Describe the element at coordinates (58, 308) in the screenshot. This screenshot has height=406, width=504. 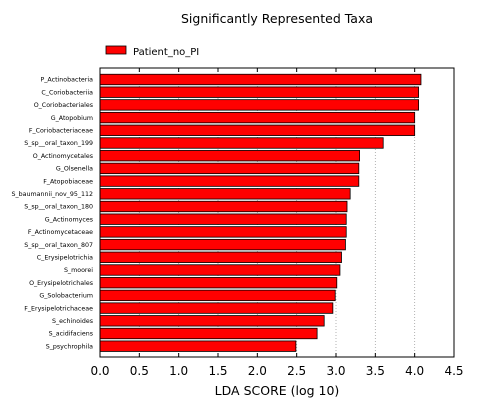
I see `y-tick-label: F_Erysipelotrichaceae` at that location.